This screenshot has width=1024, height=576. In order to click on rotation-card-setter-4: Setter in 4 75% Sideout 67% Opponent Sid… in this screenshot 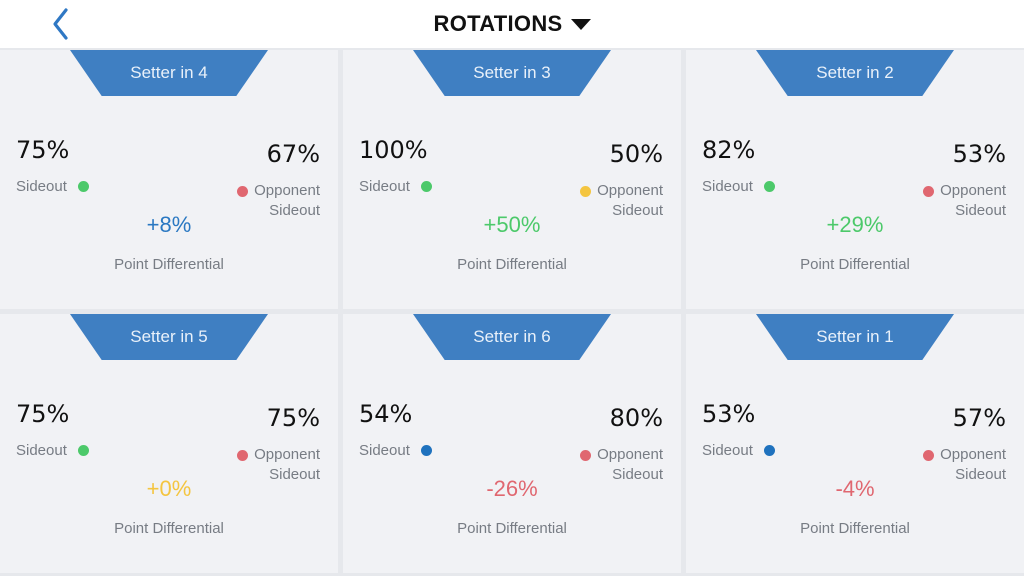, I will do `click(169, 179)`.